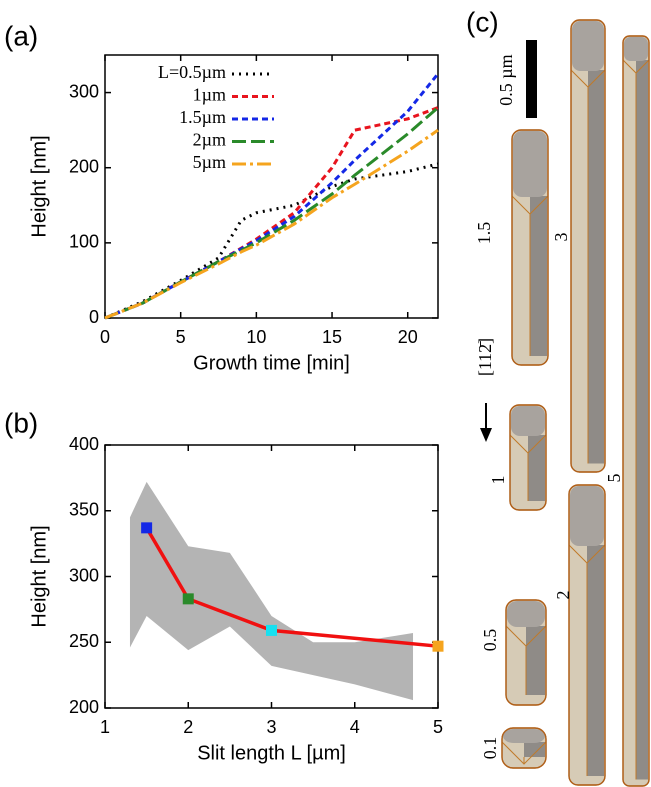 This screenshot has height=787, width=651. I want to click on y-tick-label: 100, so click(84, 242).